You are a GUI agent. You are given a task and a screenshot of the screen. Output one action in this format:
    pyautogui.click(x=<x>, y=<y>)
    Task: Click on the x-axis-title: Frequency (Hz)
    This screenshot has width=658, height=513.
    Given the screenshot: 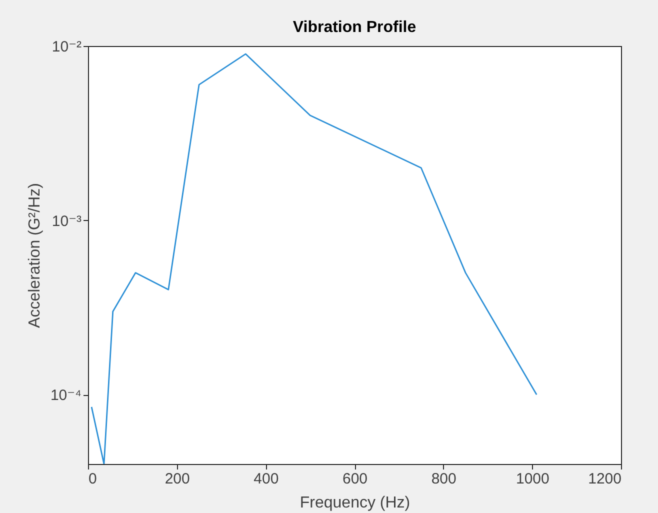 What is the action you would take?
    pyautogui.click(x=355, y=503)
    